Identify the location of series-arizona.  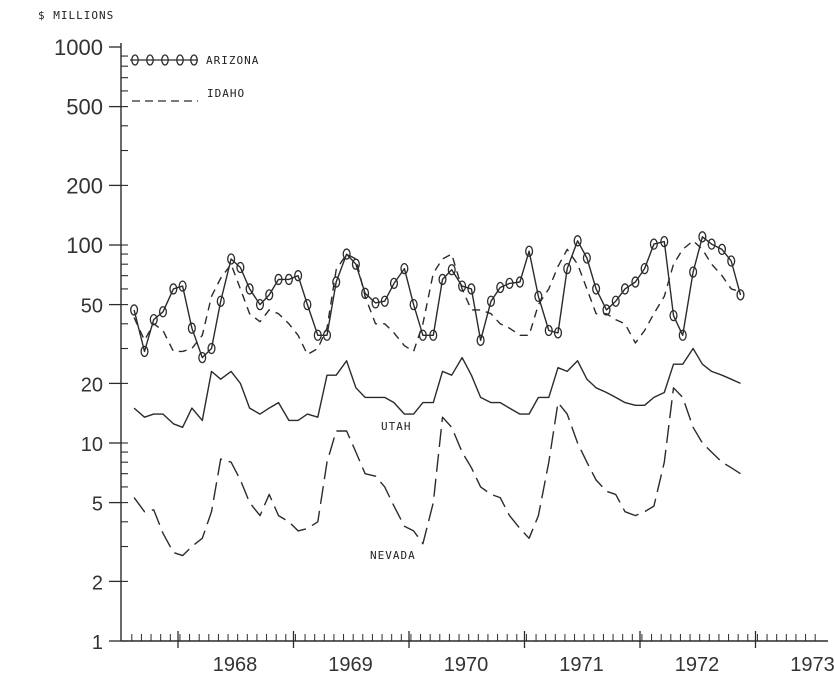
(437, 297).